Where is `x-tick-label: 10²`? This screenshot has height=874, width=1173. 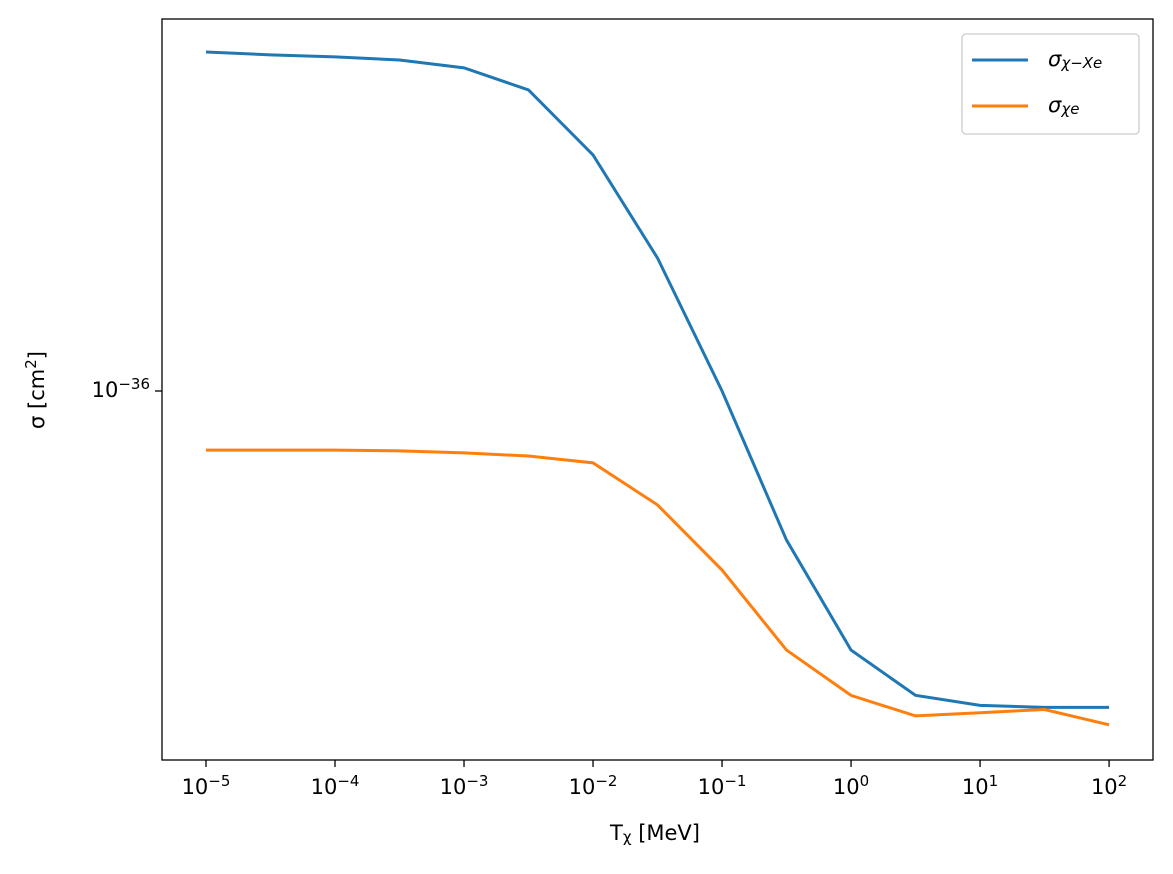 x-tick-label: 10² is located at coordinates (1109, 785).